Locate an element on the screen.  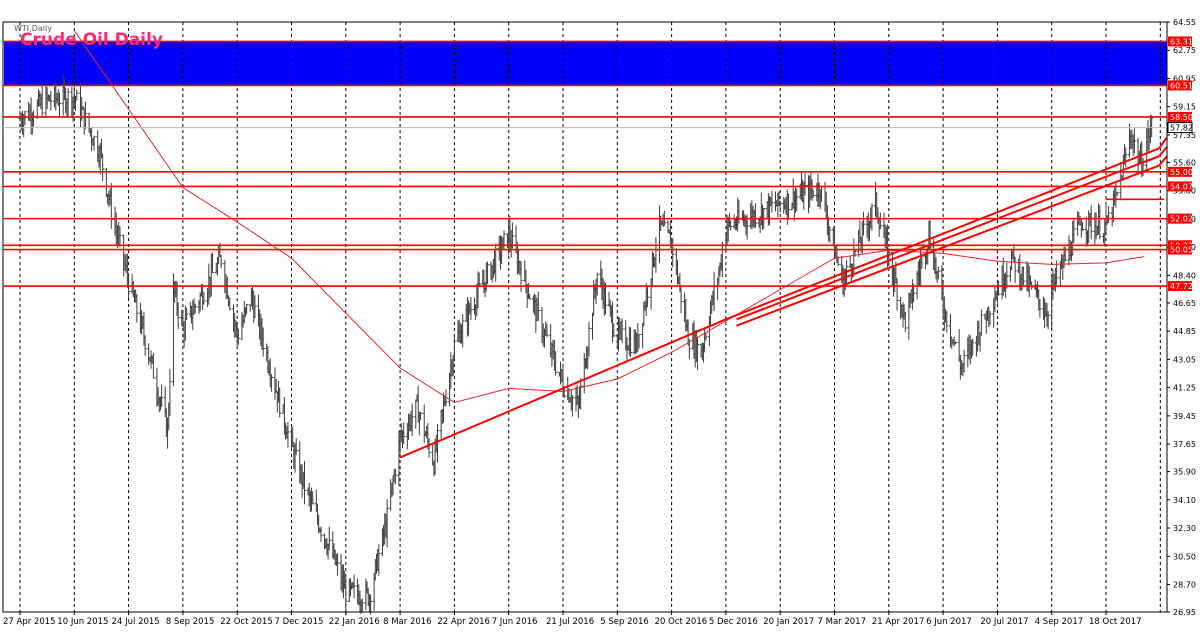
current-price-bg is located at coordinates (1180, 128).